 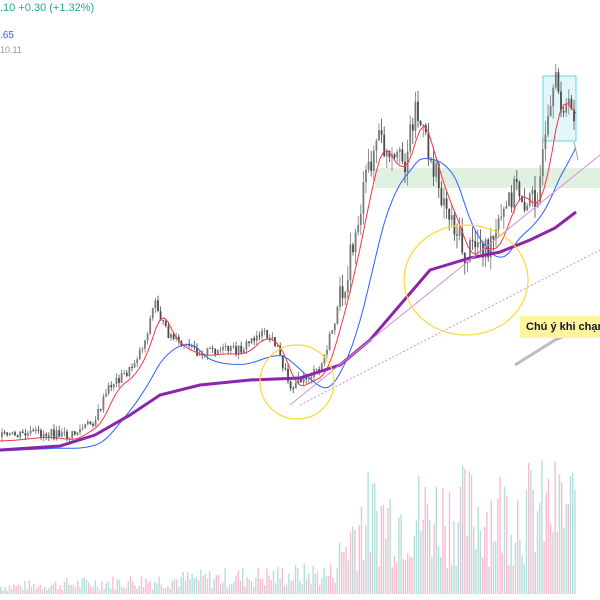 I want to click on highlight-circle-left, so click(x=297, y=382).